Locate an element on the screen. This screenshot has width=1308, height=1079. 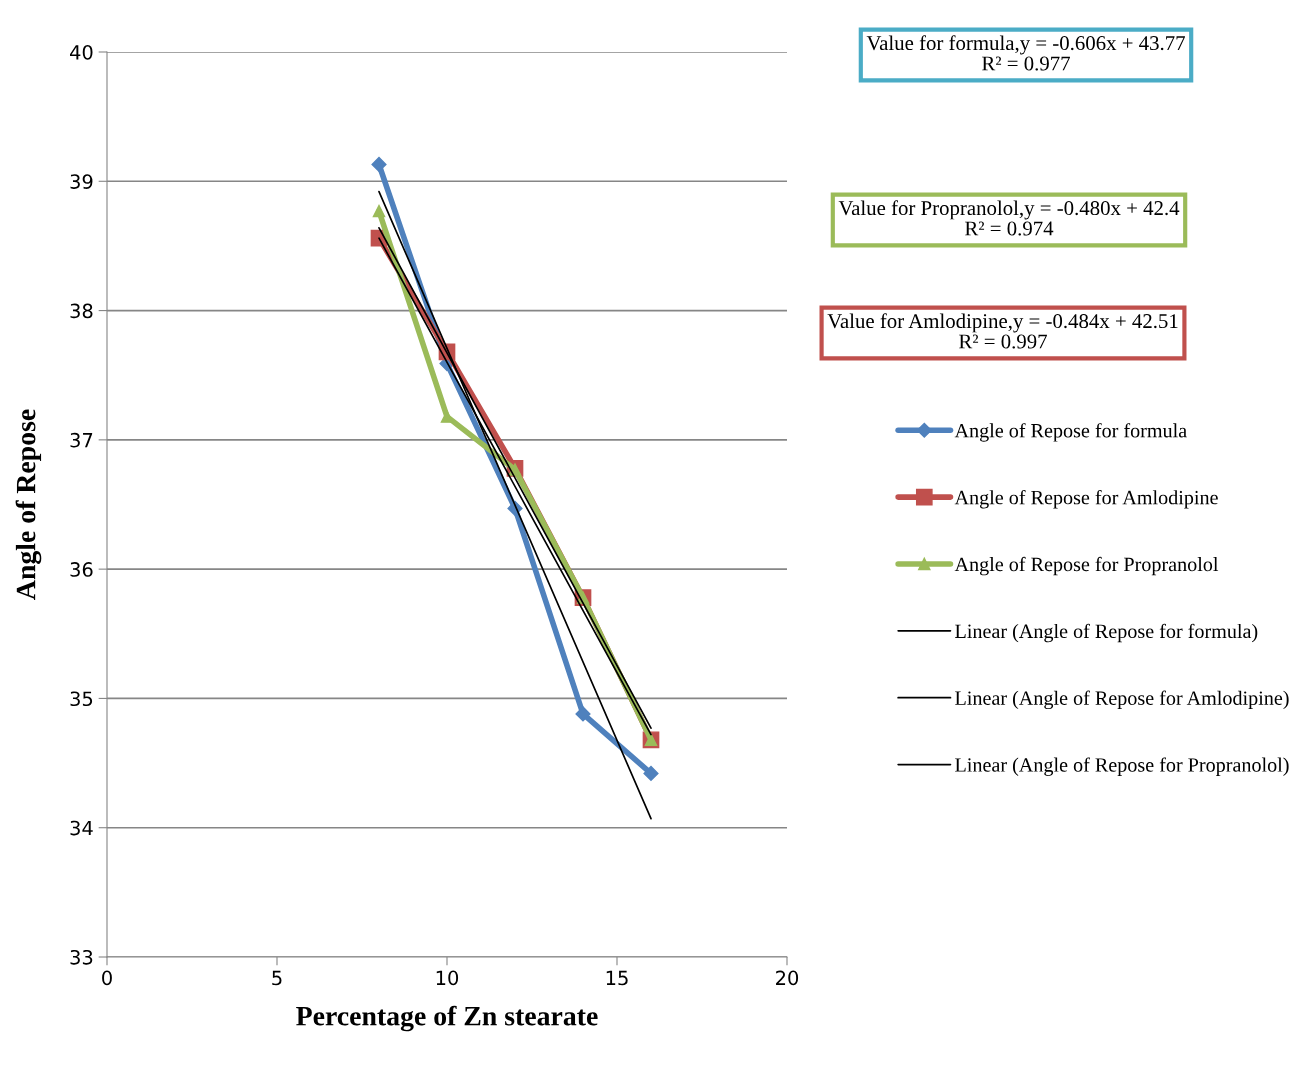
x-tick-label: 15 is located at coordinates (617, 978).